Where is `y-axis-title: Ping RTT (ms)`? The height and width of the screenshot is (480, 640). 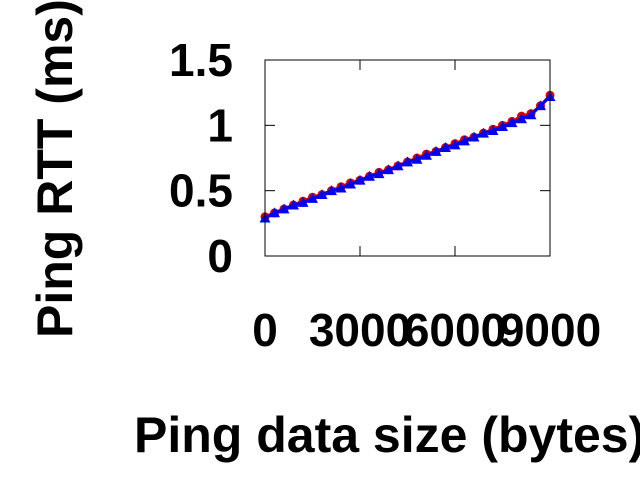
y-axis-title: Ping RTT (ms) is located at coordinates (55, 169).